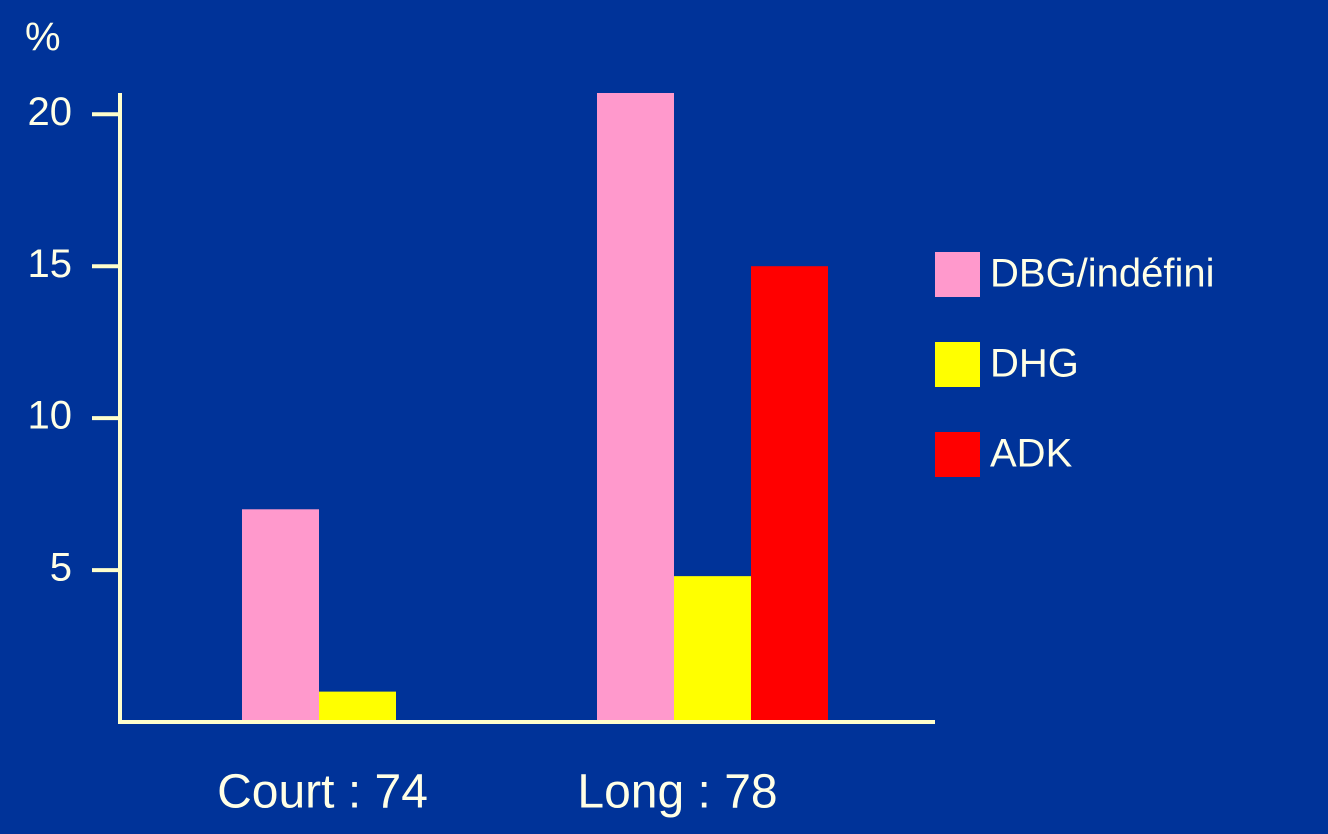 Image resolution: width=1328 pixels, height=834 pixels. What do you see at coordinates (61, 568) in the screenshot?
I see `y-tick-label: 5` at bounding box center [61, 568].